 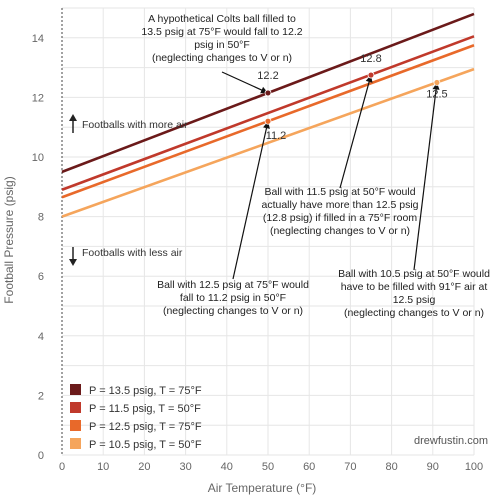 I want to click on annotation-line: 12.5 psig, so click(x=414, y=300).